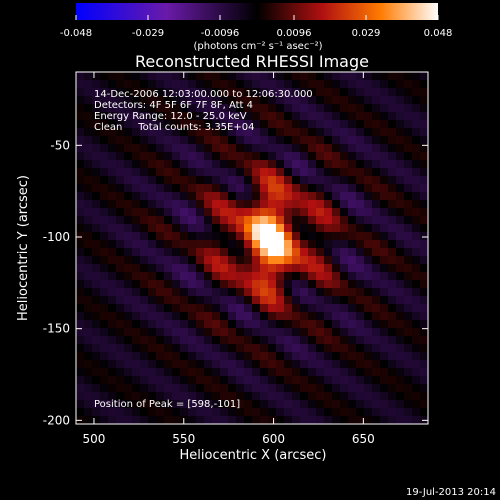 The image size is (500, 500). Describe the element at coordinates (257, 11) in the screenshot. I see `colorbar` at that location.